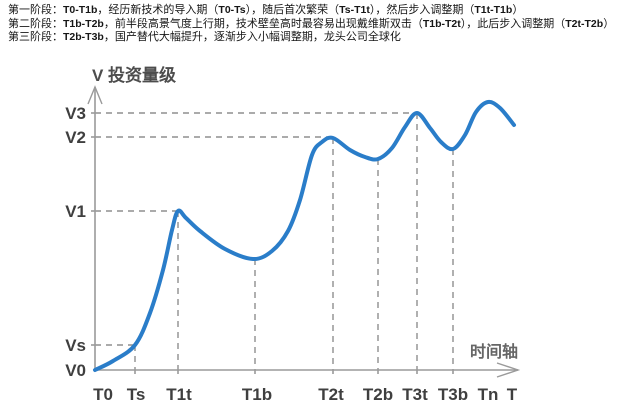 Image resolution: width=622 pixels, height=420 pixels. What do you see at coordinates (257, 394) in the screenshot?
I see `x-axis-label-T1b: T1b` at bounding box center [257, 394].